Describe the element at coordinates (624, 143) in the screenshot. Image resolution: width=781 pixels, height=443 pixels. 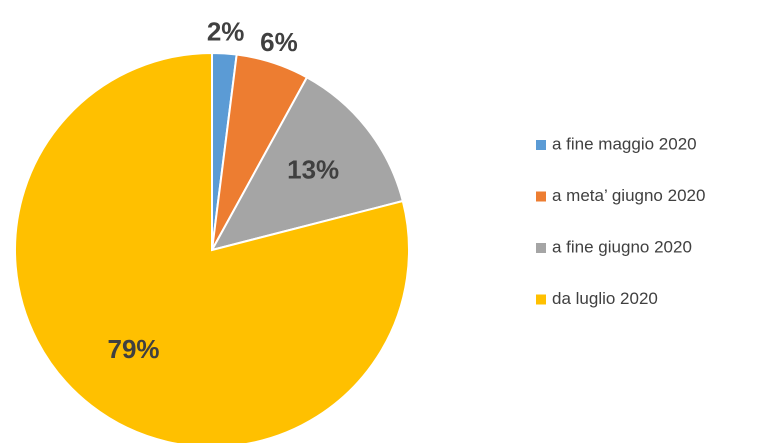
I see `legend-label: a fine maggio 2020` at that location.